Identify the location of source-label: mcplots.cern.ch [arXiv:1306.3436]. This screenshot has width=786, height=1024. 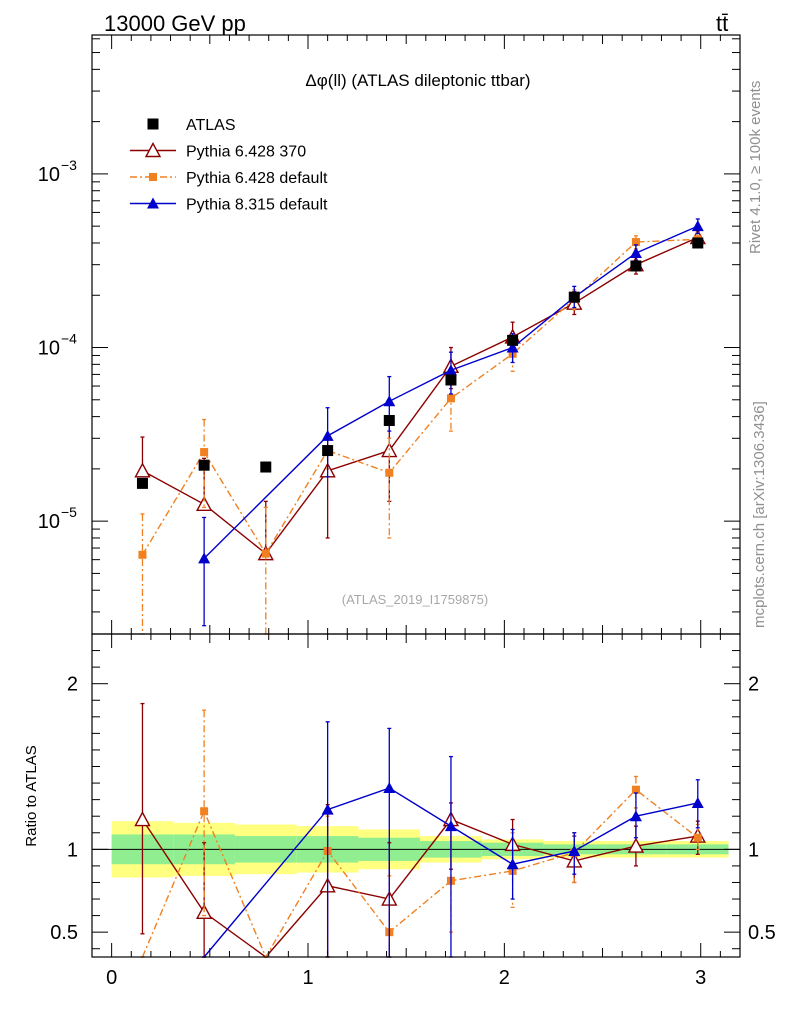
(759, 514).